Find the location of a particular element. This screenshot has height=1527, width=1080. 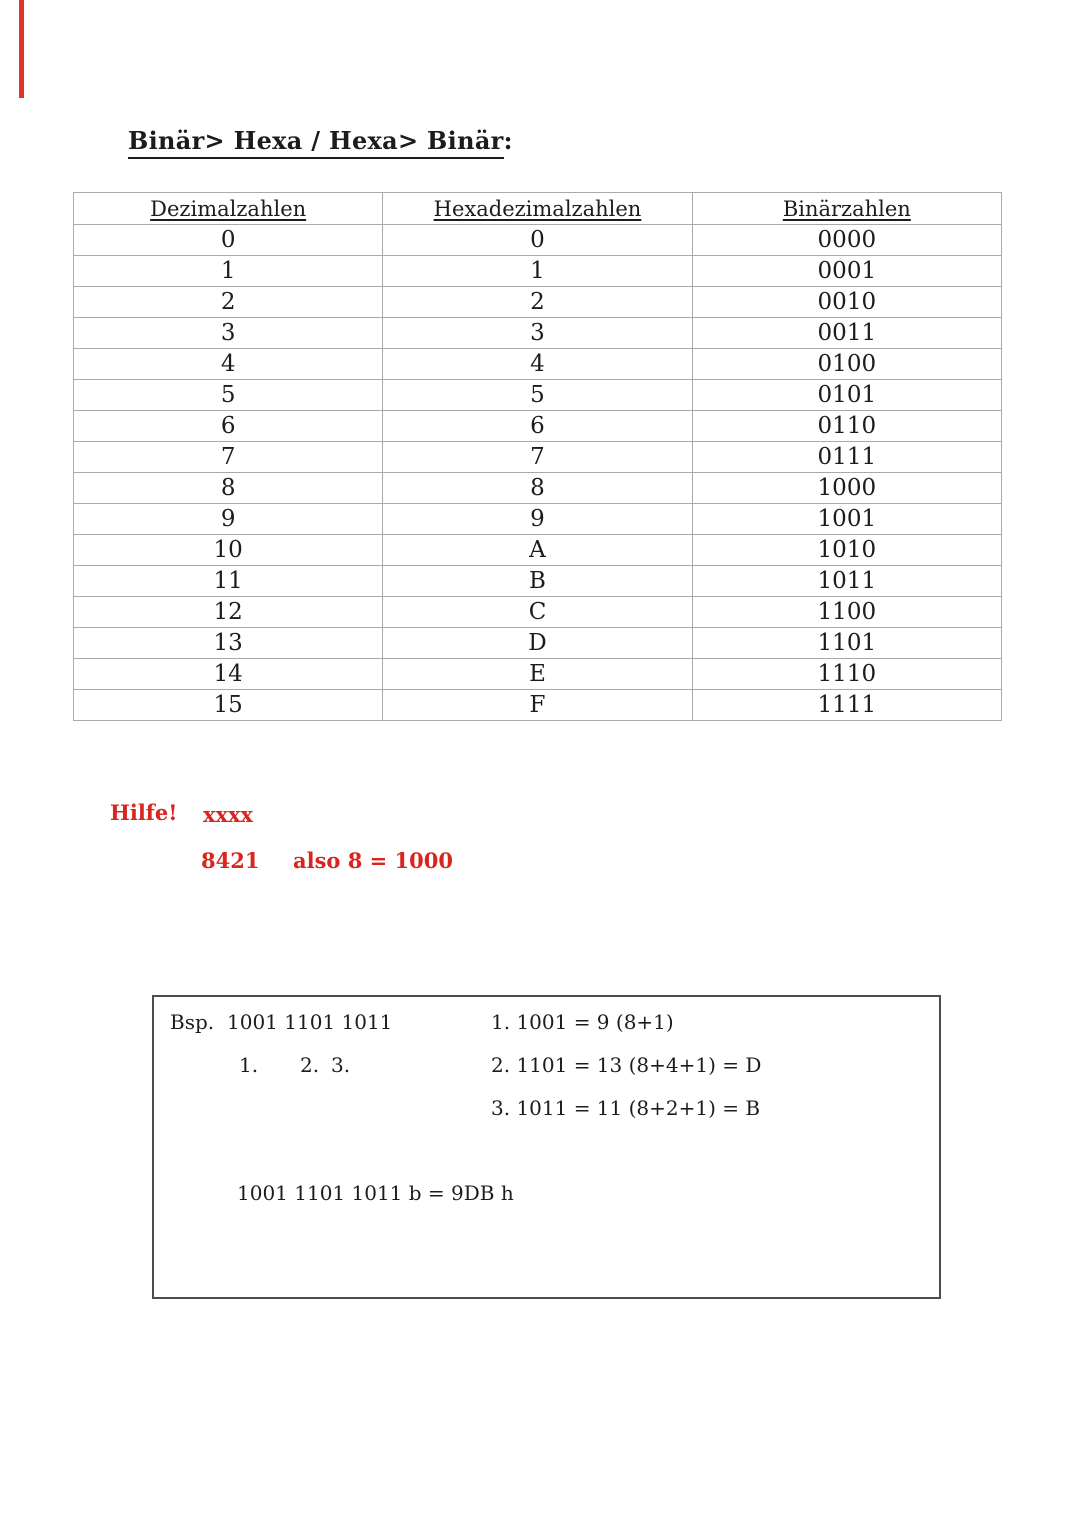

table-row: 2 2 0010 is located at coordinates (537, 302).